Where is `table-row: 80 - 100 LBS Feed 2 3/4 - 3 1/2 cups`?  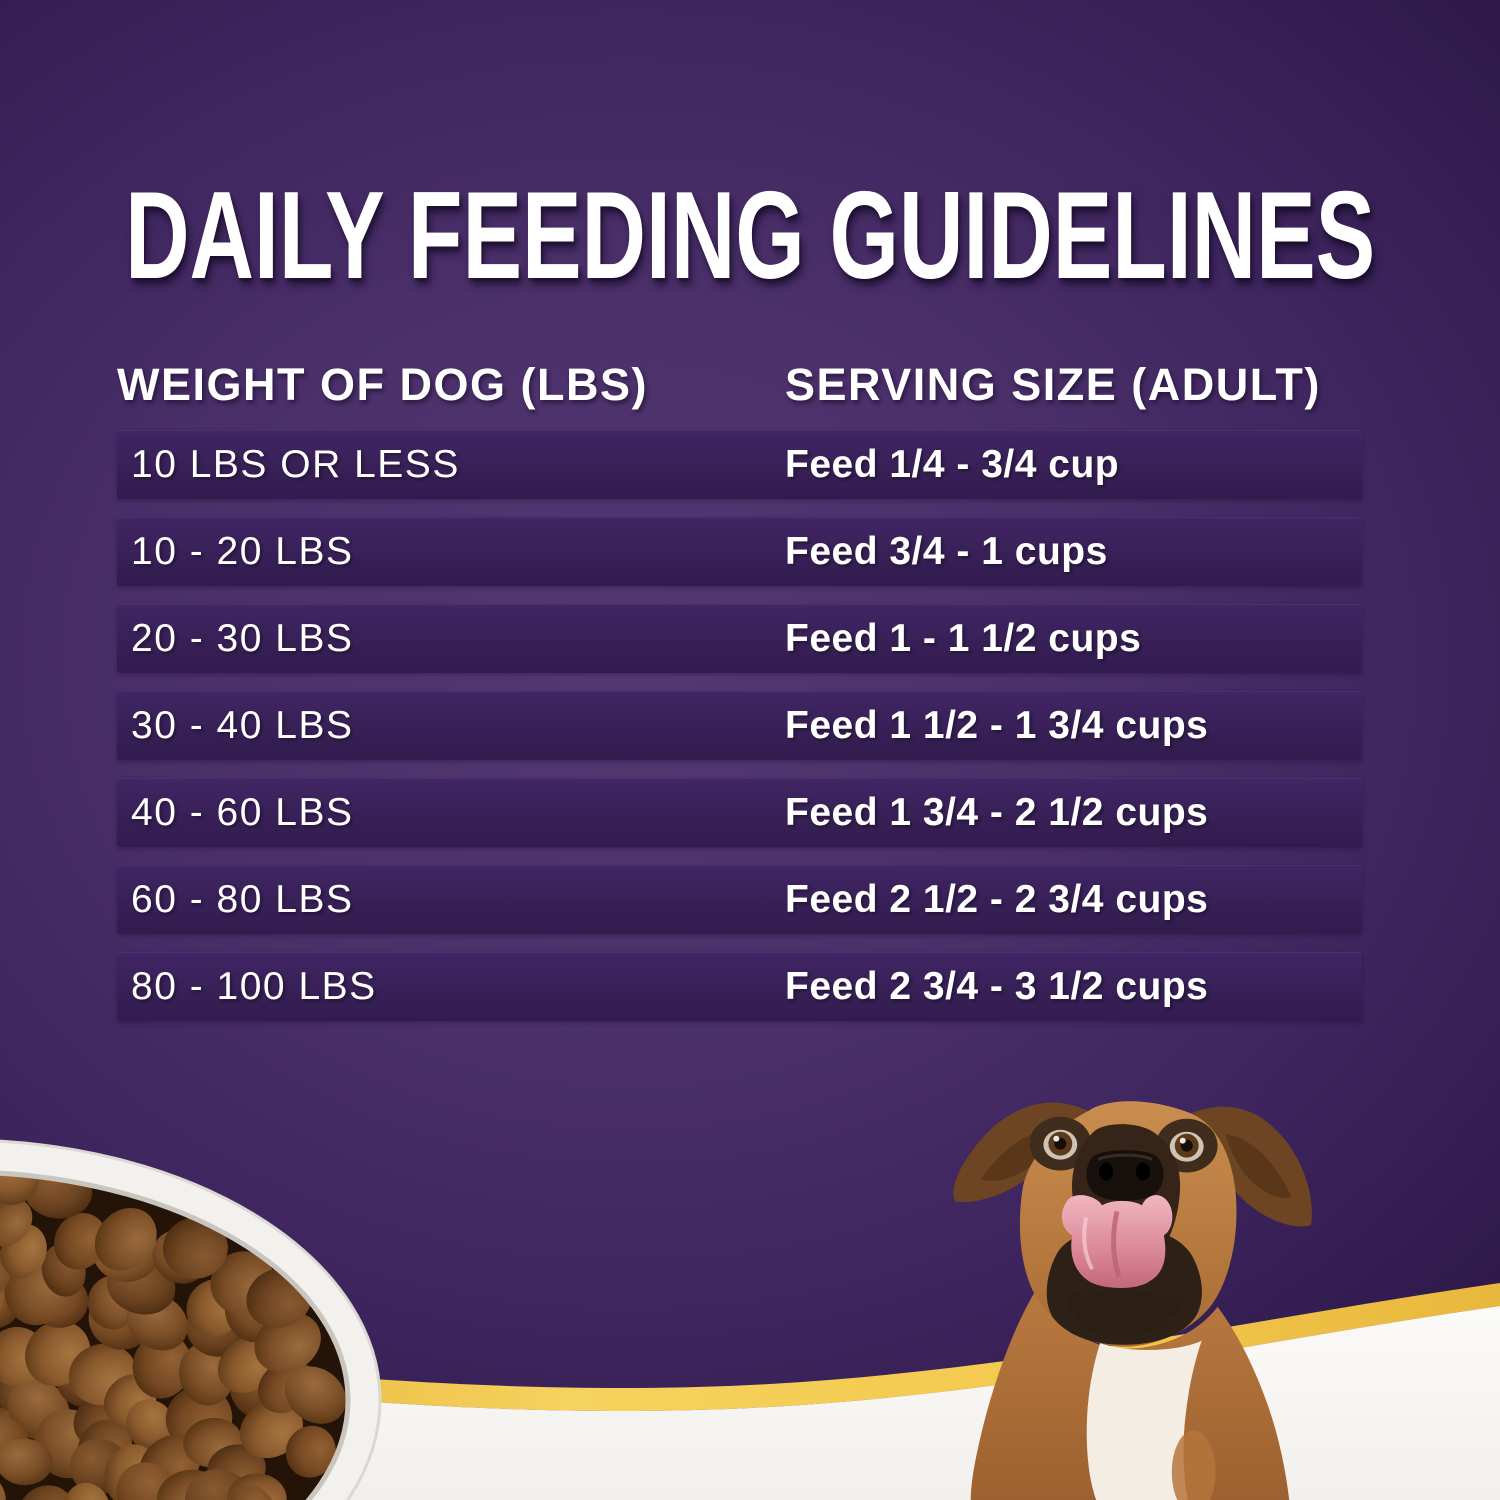 table-row: 80 - 100 LBS Feed 2 3/4 - 3 1/2 cups is located at coordinates (739, 986).